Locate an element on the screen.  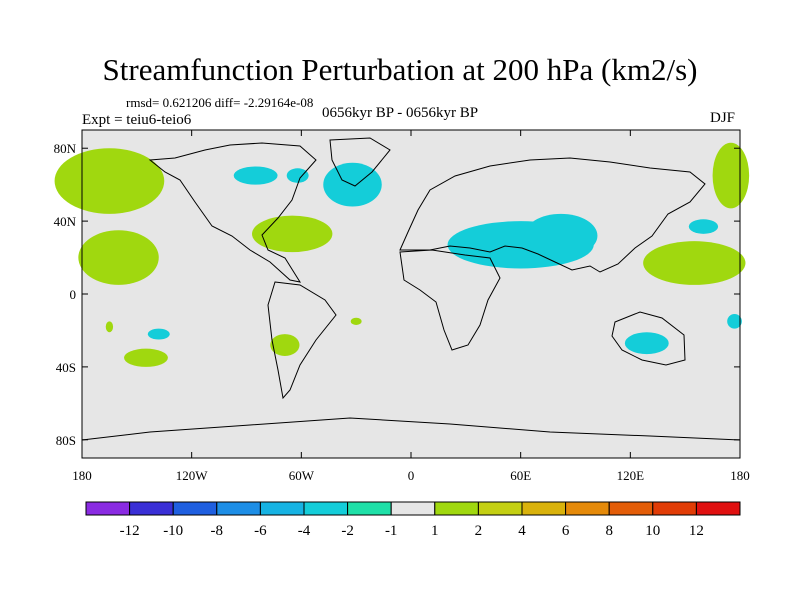
coastline-greenland is located at coordinates (360, 162).